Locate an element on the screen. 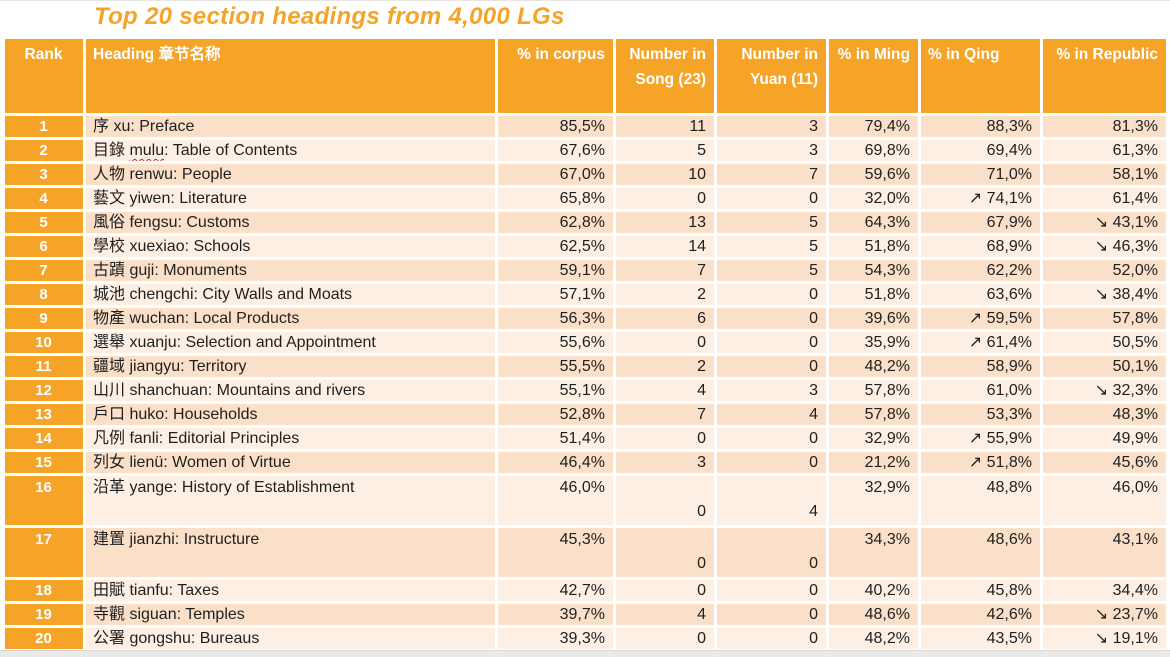 The height and width of the screenshot is (657, 1170). qing-percent-cell: 67,9% is located at coordinates (980, 222).